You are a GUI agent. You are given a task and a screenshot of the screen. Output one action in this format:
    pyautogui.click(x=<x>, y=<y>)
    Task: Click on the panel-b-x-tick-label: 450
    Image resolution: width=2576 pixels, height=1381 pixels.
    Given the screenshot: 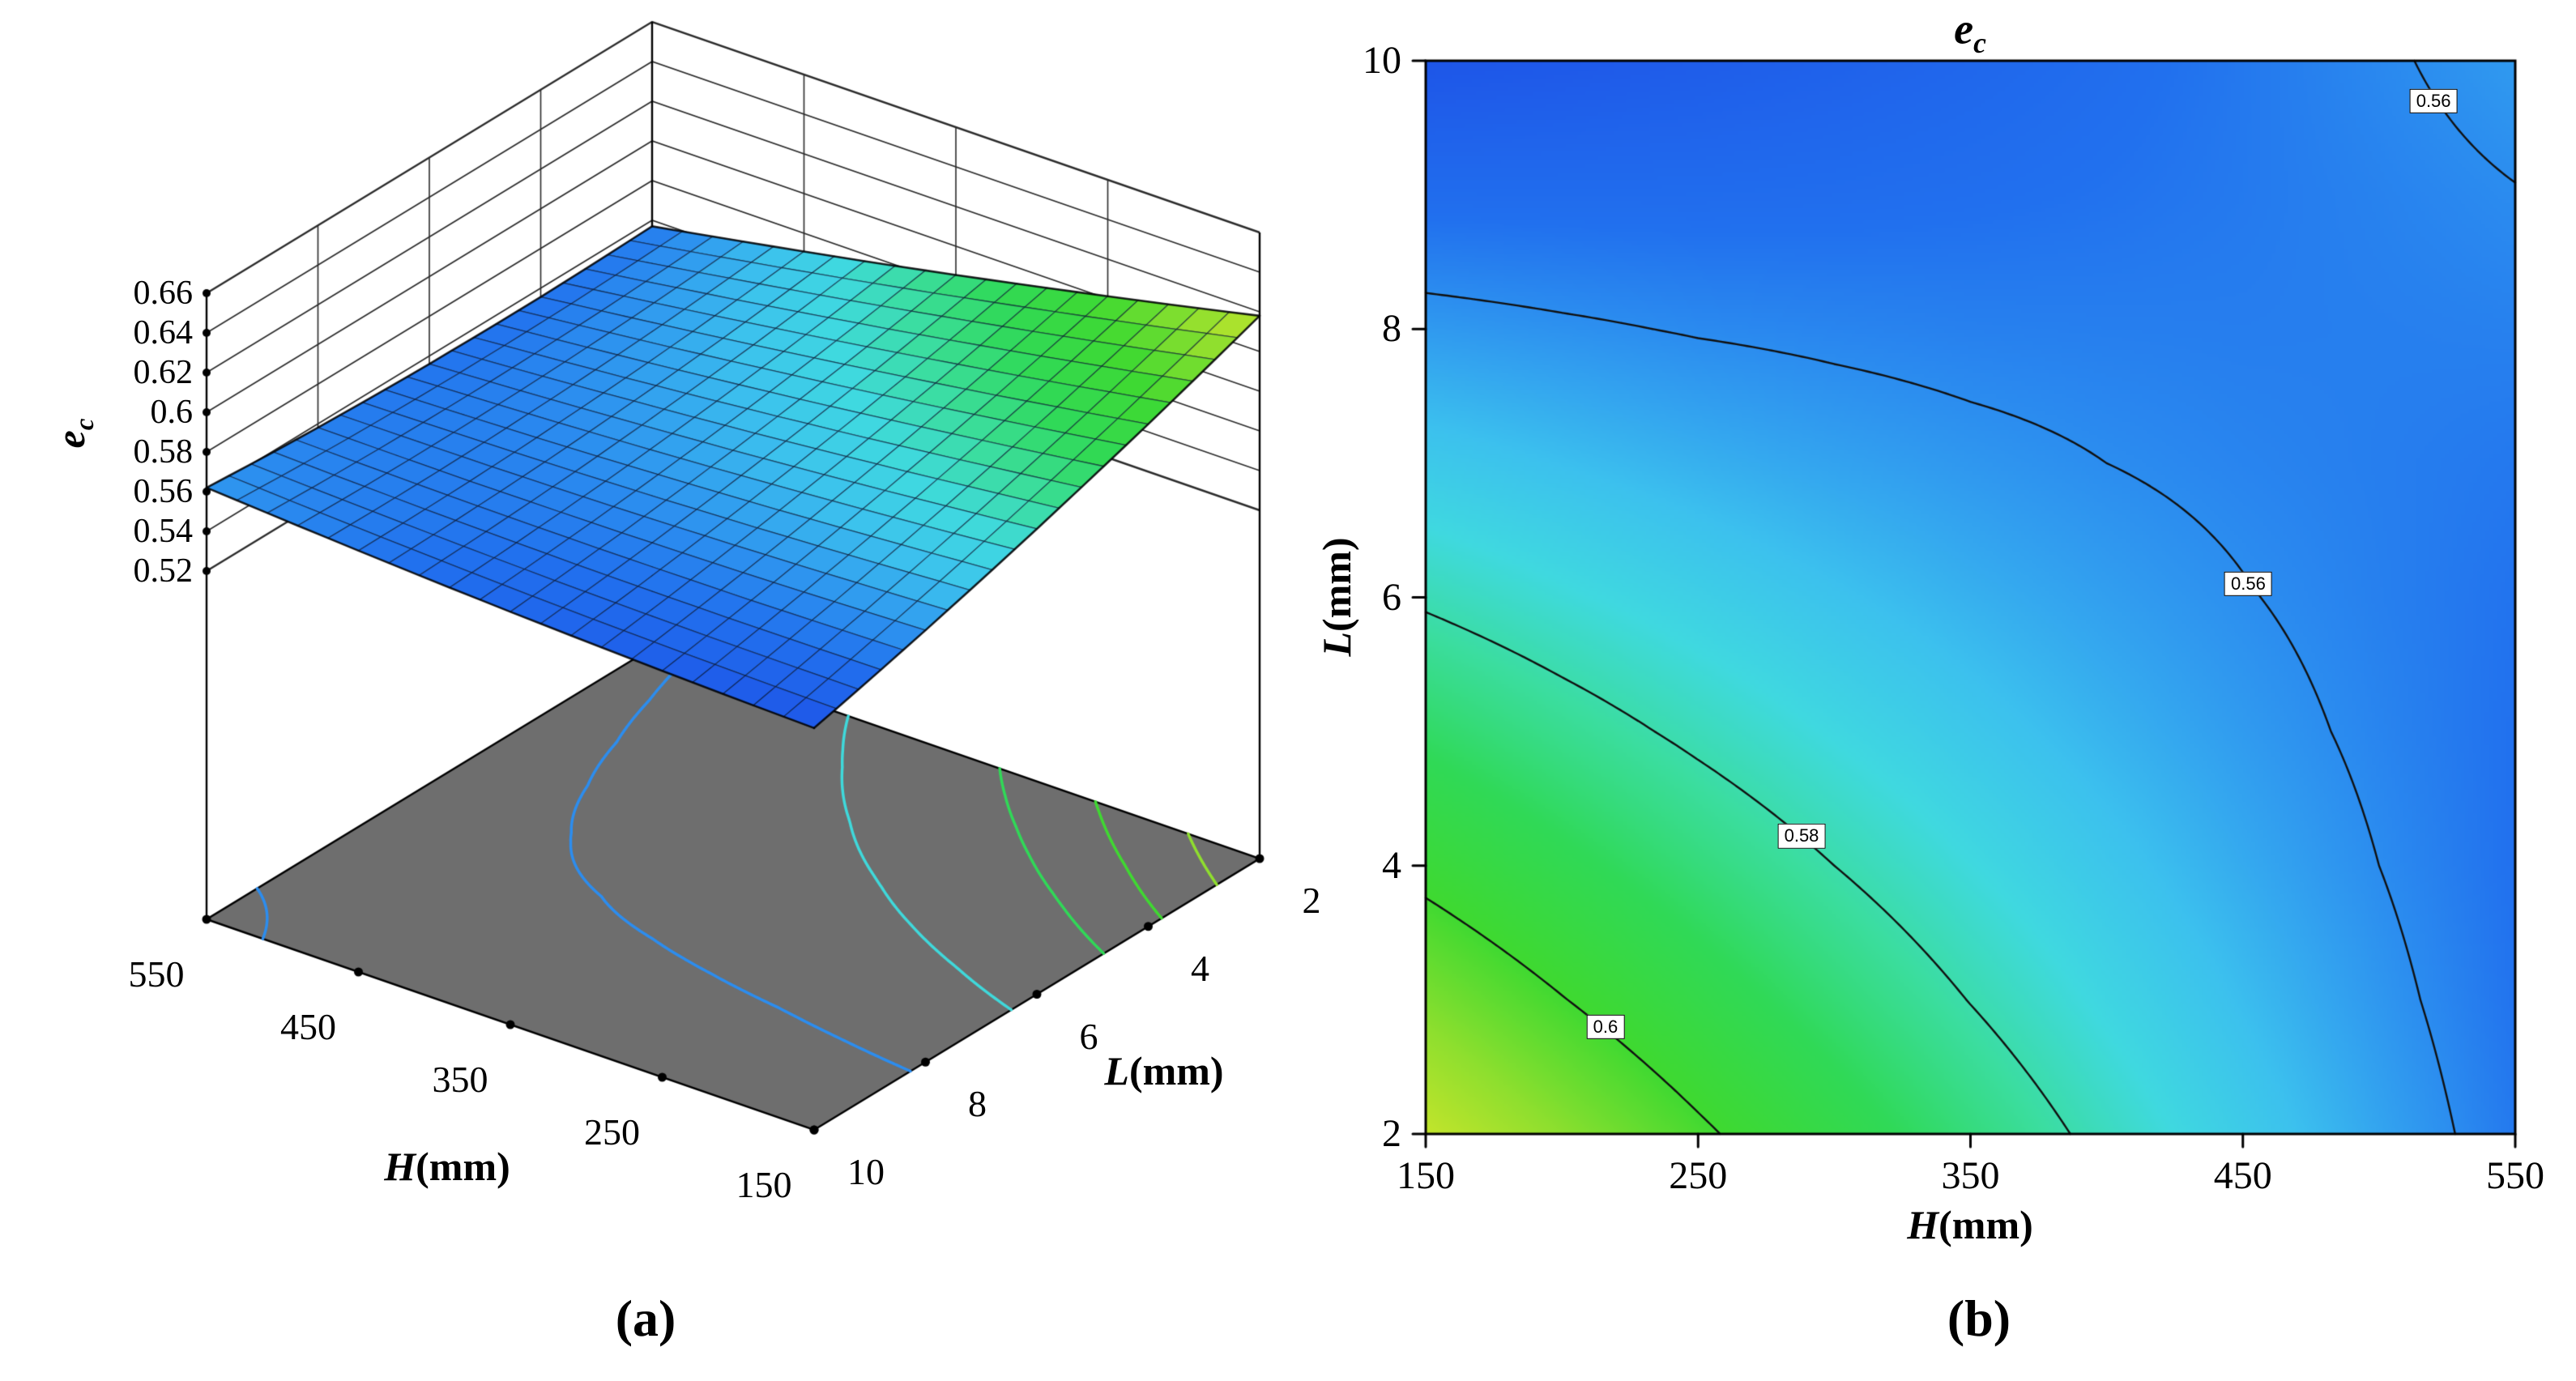 What is the action you would take?
    pyautogui.click(x=2242, y=1175)
    